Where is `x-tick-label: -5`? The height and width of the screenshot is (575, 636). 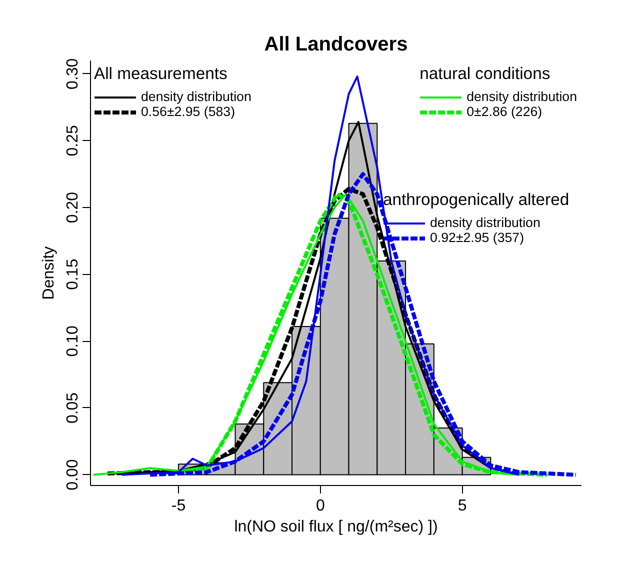
x-tick-label: -5 is located at coordinates (178, 506).